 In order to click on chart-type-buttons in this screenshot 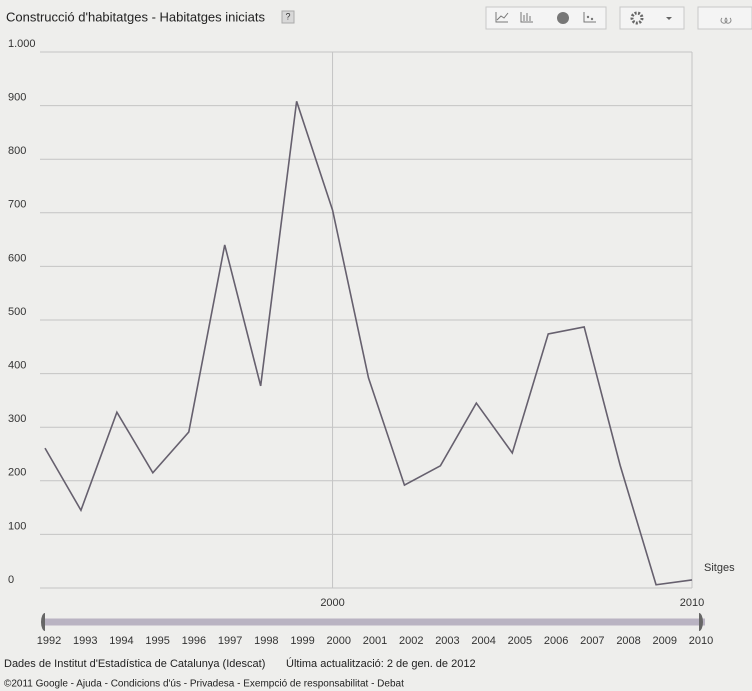, I will do `click(546, 18)`.